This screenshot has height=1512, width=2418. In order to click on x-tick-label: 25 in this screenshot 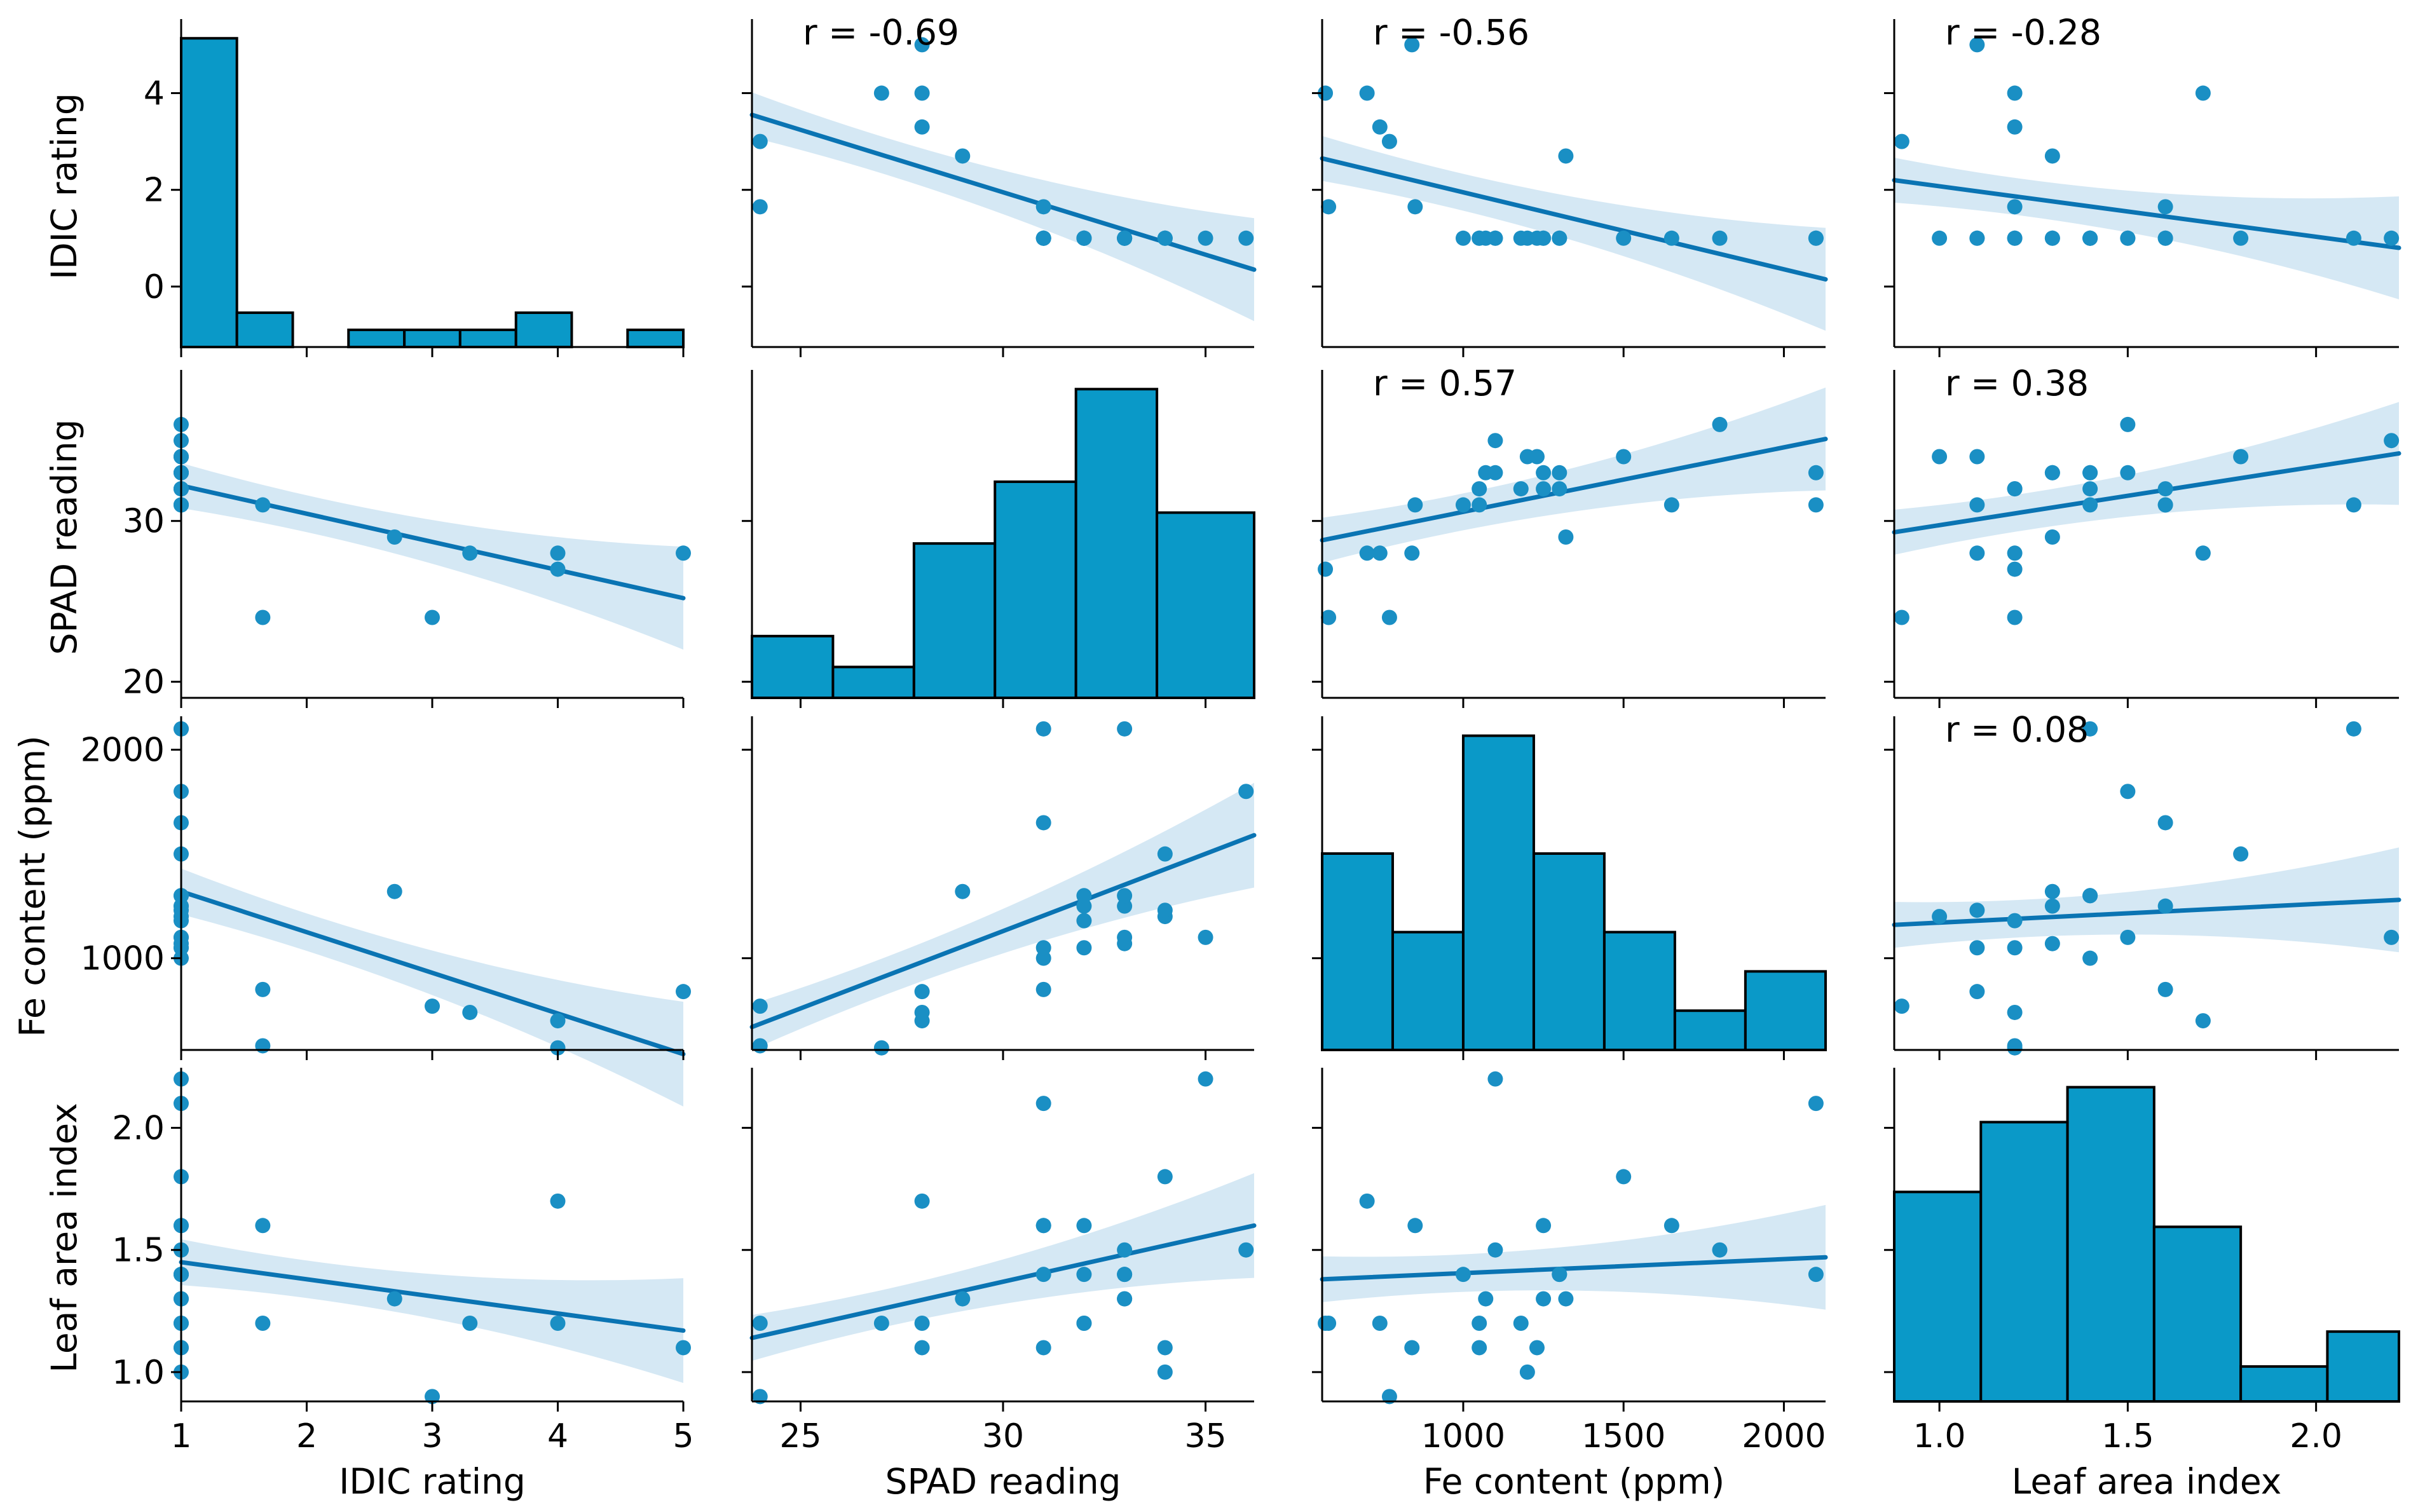, I will do `click(800, 1436)`.